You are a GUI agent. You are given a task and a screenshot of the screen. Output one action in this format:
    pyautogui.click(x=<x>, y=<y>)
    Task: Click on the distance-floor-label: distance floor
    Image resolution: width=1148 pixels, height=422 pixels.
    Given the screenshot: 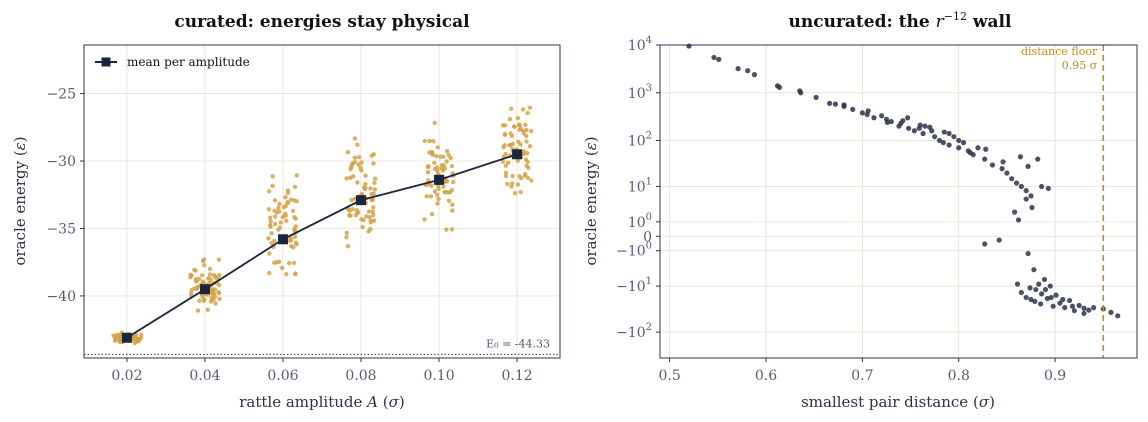 What is the action you would take?
    pyautogui.click(x=1059, y=51)
    